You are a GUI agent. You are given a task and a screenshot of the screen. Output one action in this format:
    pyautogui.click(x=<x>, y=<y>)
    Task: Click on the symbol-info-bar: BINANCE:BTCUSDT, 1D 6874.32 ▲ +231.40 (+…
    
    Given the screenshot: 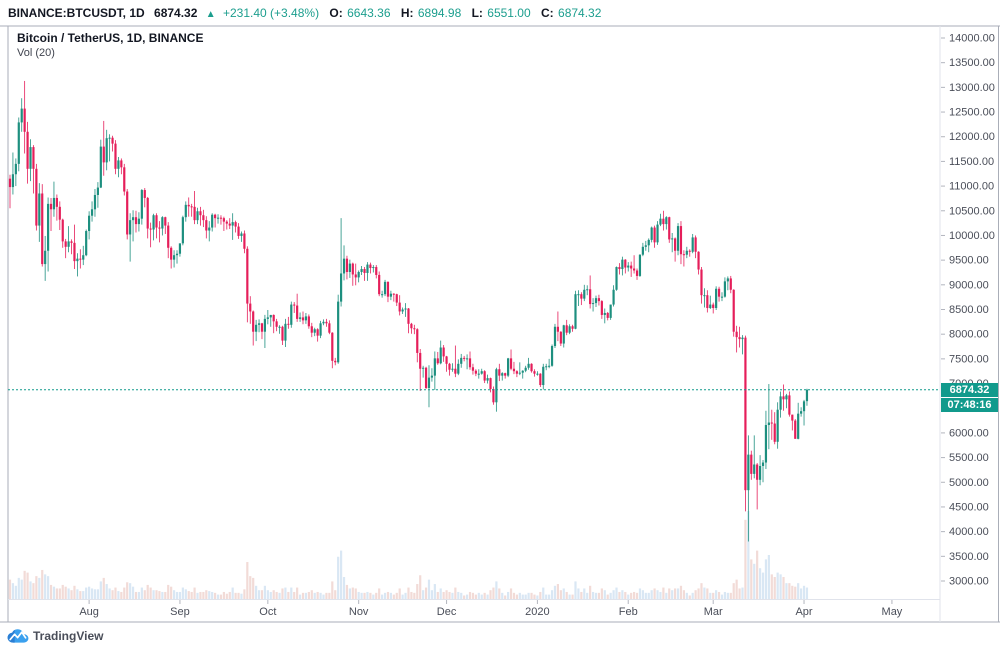 What is the action you would take?
    pyautogui.click(x=304, y=13)
    